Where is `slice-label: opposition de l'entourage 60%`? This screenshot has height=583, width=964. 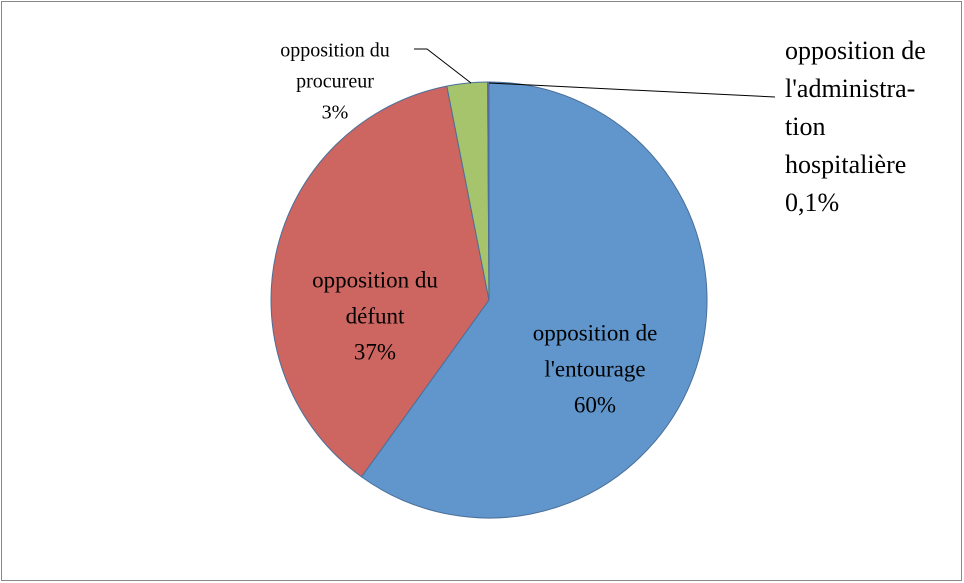
slice-label: opposition de l'entourage 60% is located at coordinates (595, 368).